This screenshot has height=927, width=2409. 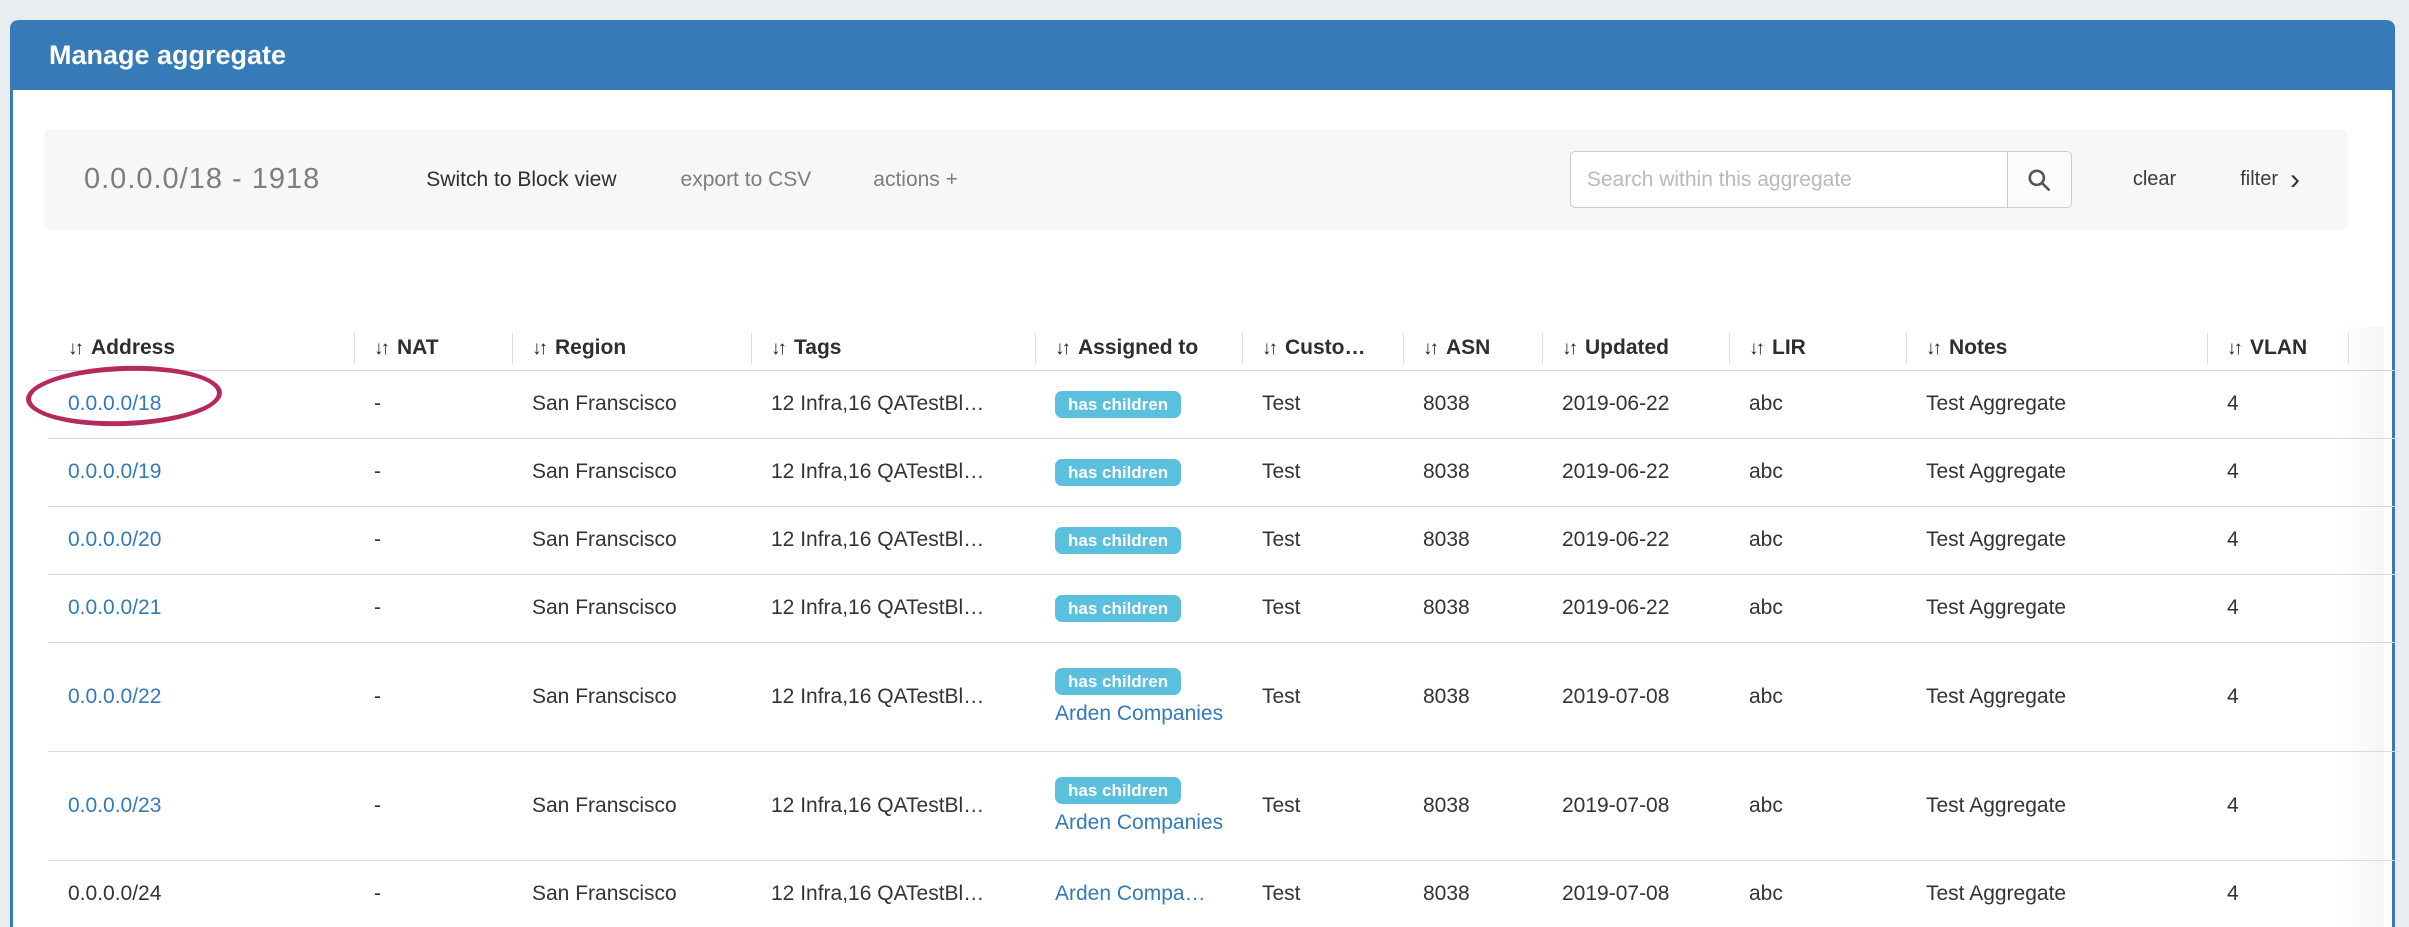 I want to click on actions-button: actions +, so click(x=915, y=179).